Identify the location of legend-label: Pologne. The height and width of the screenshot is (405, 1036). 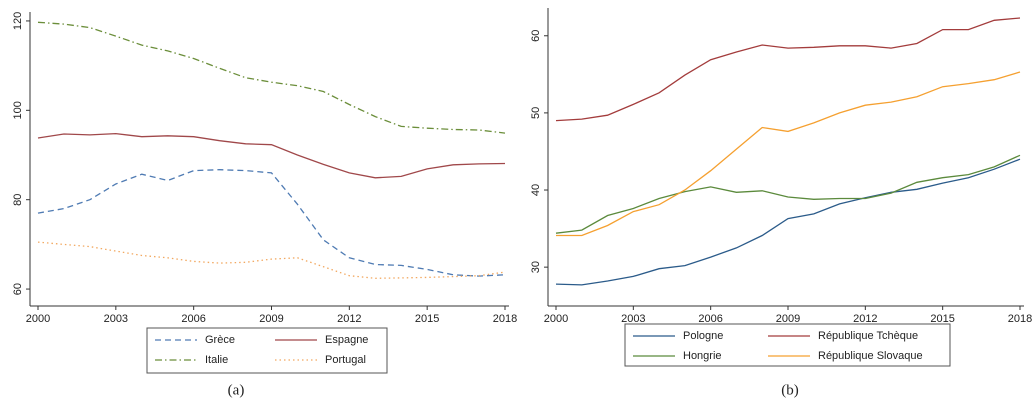
(703, 336).